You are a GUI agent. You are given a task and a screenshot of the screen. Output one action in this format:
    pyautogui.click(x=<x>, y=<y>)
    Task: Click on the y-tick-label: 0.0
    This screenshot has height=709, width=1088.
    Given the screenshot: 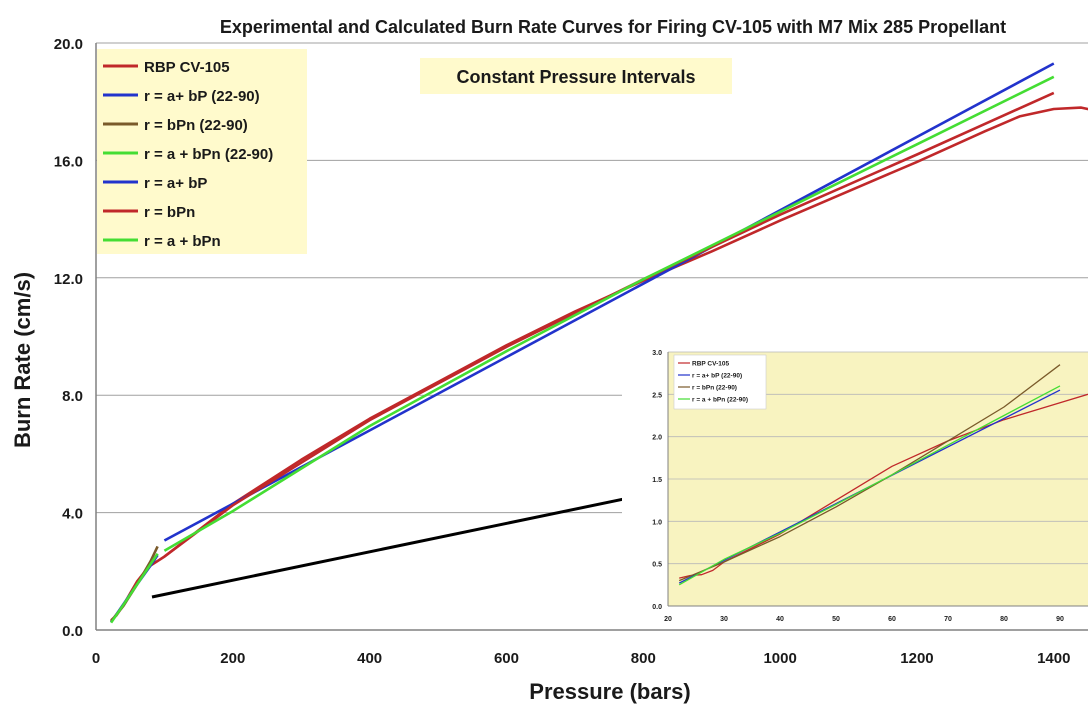 What is the action you would take?
    pyautogui.click(x=72, y=631)
    